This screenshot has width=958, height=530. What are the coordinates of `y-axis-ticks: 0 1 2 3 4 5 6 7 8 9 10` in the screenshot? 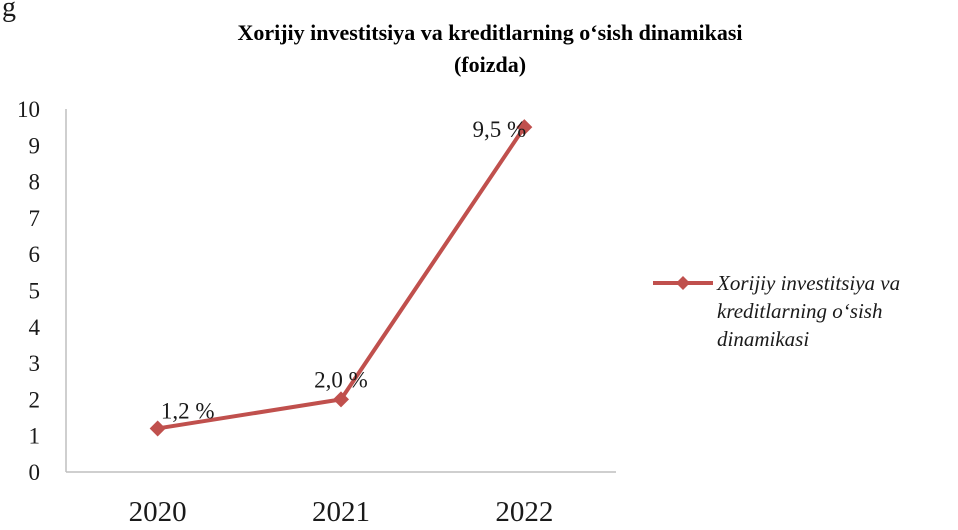 It's located at (29, 291).